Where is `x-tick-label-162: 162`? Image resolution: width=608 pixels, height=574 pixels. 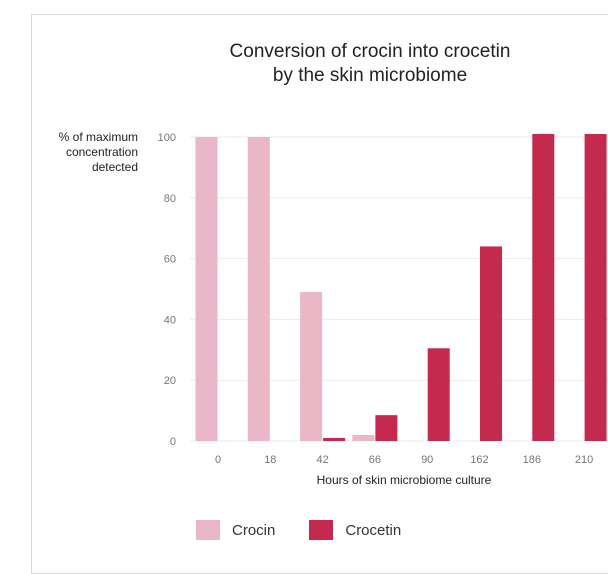 x-tick-label-162: 162 is located at coordinates (479, 460).